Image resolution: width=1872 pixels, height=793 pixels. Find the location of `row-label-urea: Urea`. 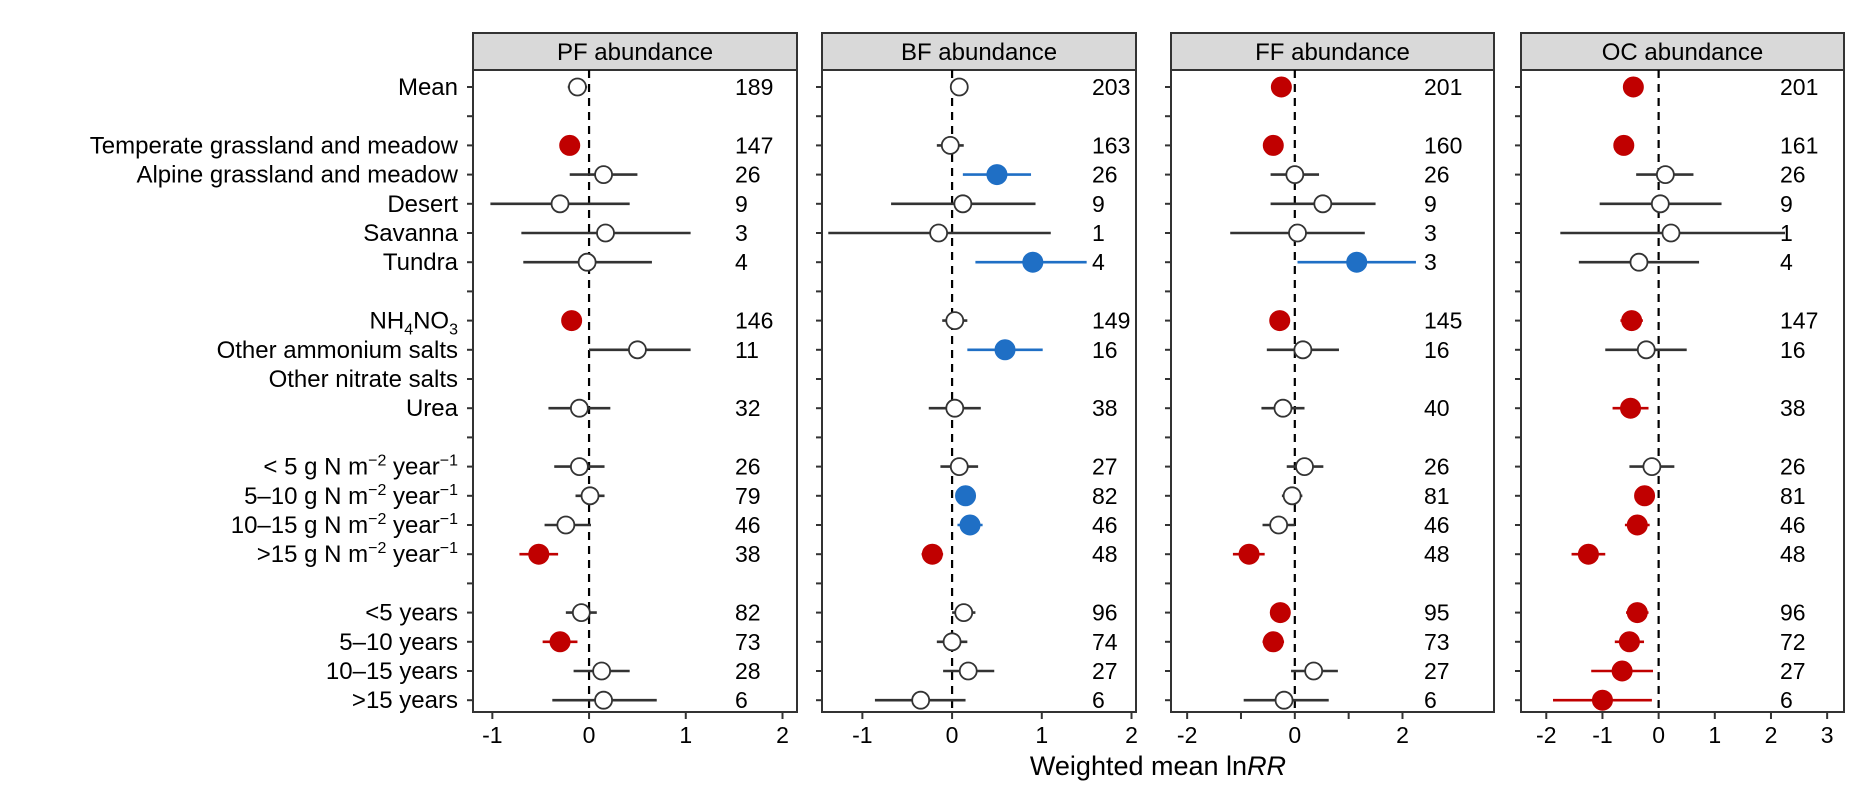

row-label-urea: Urea is located at coordinates (432, 408).